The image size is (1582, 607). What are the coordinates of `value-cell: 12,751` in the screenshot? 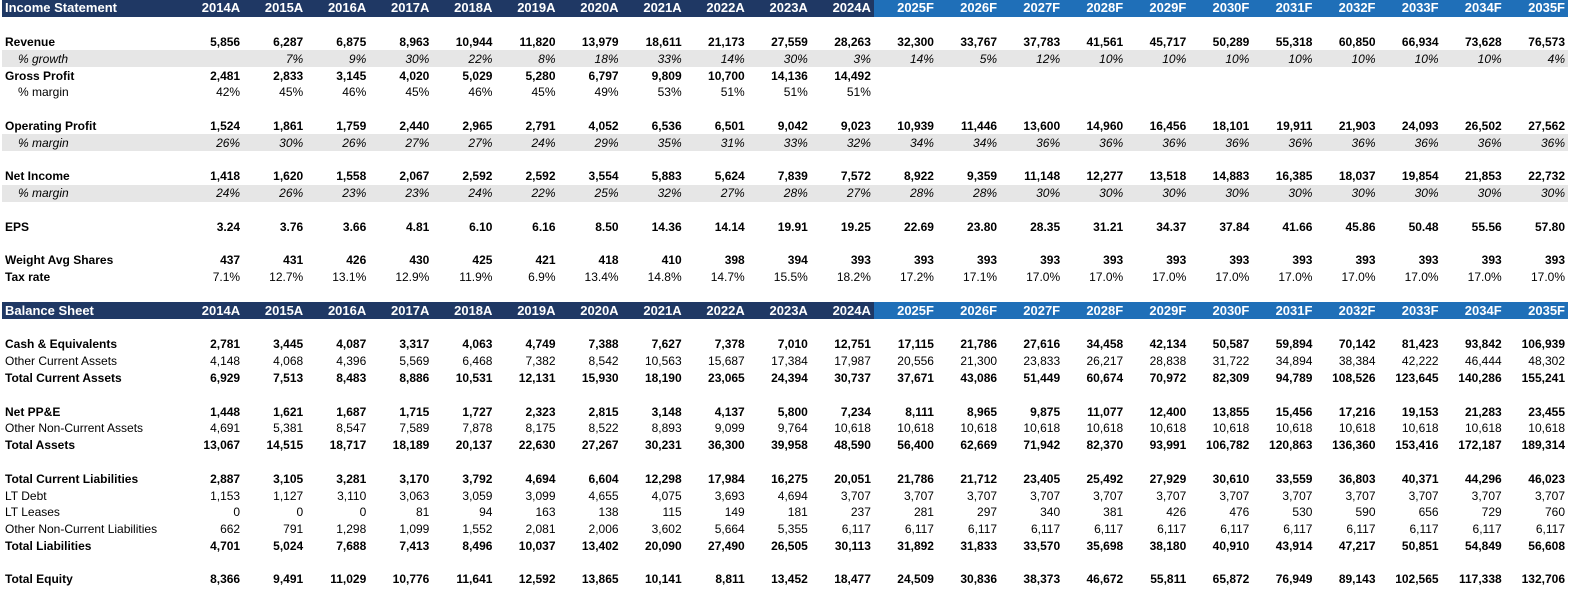 It's located at (852, 344).